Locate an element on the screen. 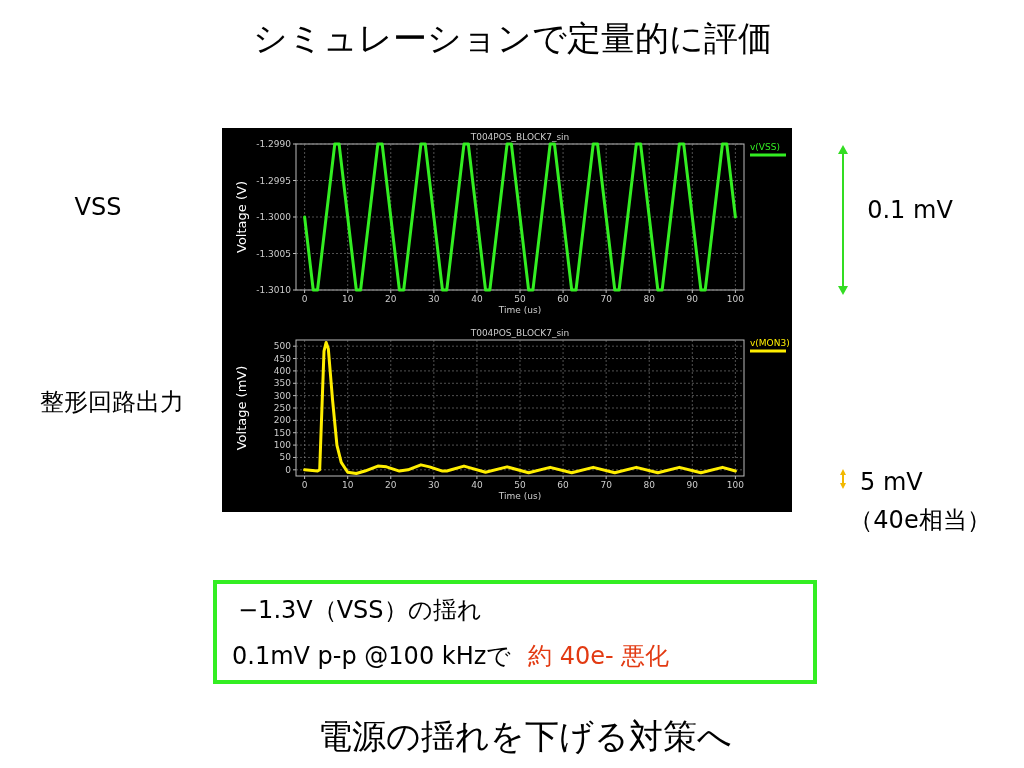 This screenshot has height=768, width=1024. y-axis-title: Voltage (V) is located at coordinates (241, 217).